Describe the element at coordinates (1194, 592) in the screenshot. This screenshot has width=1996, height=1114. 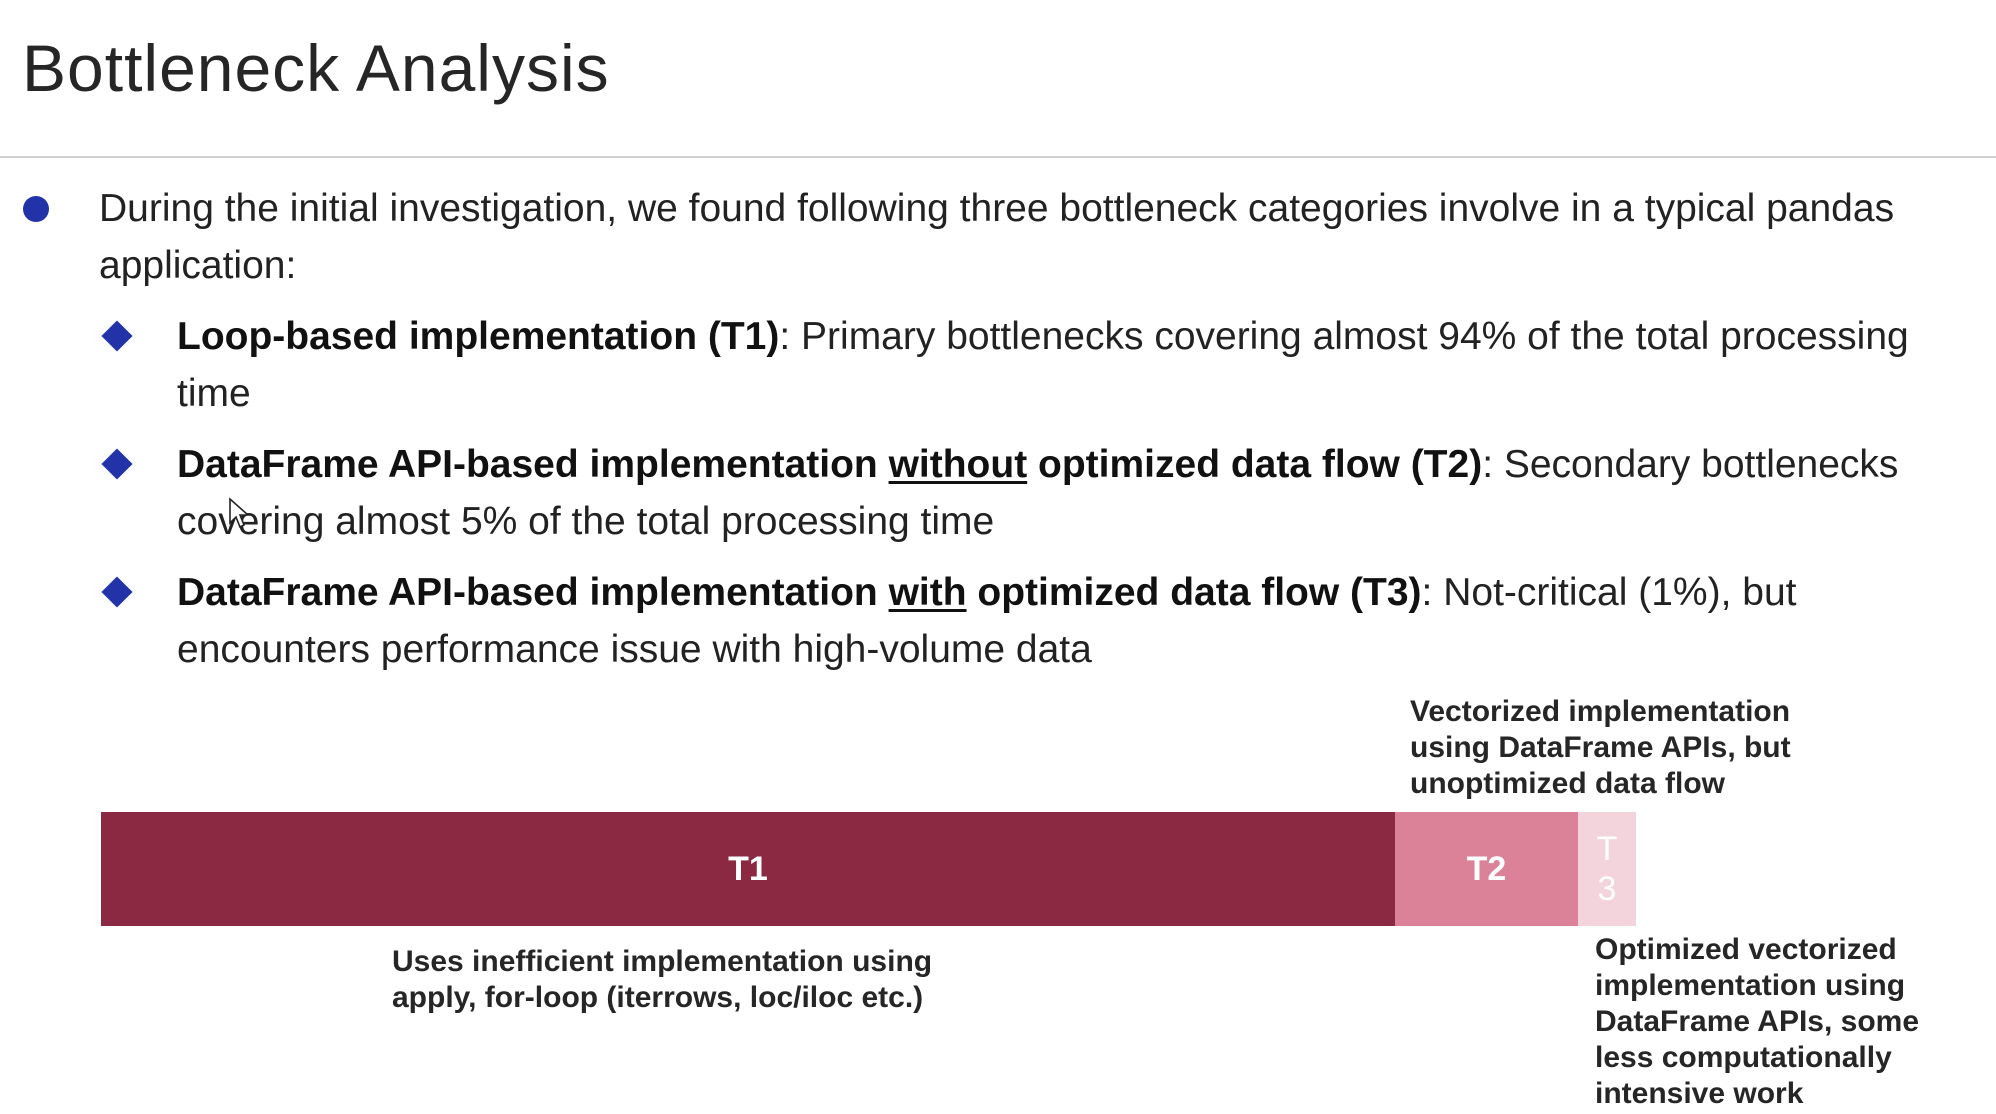
I see `item-heading-rest: optimized data flow (T3)` at that location.